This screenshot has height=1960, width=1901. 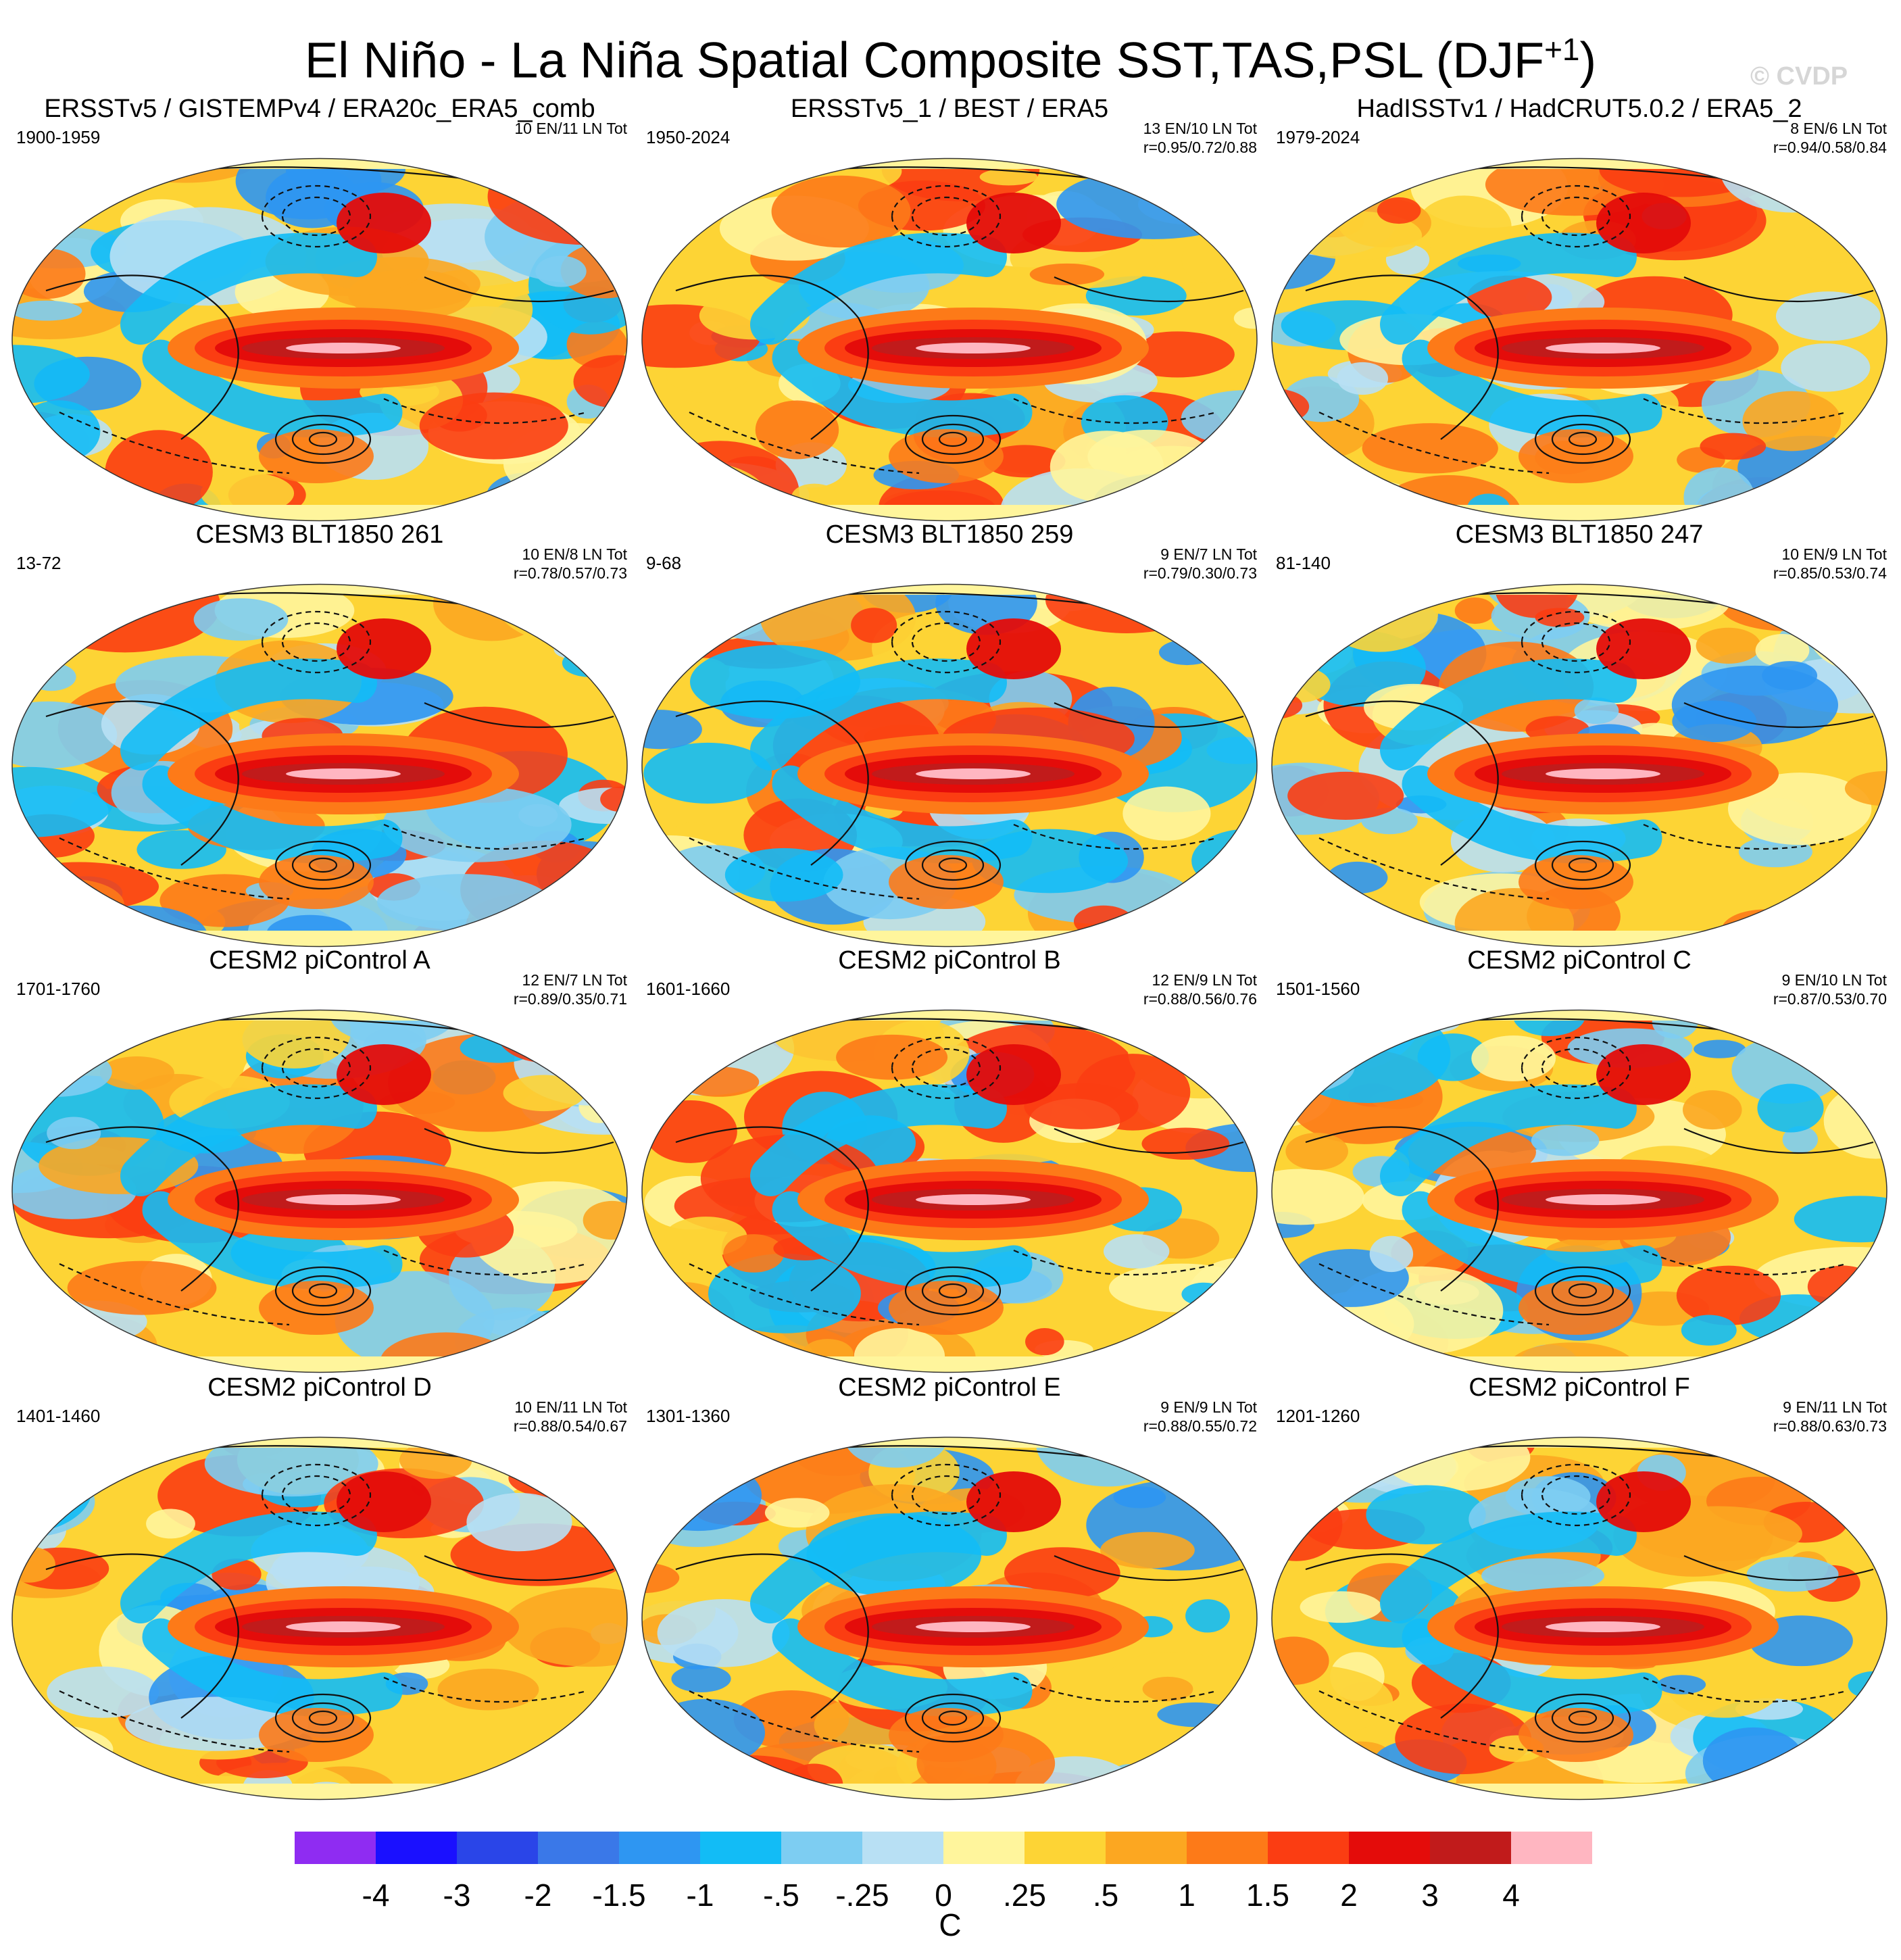 I want to click on colorbar-unit: C, so click(x=950, y=1925).